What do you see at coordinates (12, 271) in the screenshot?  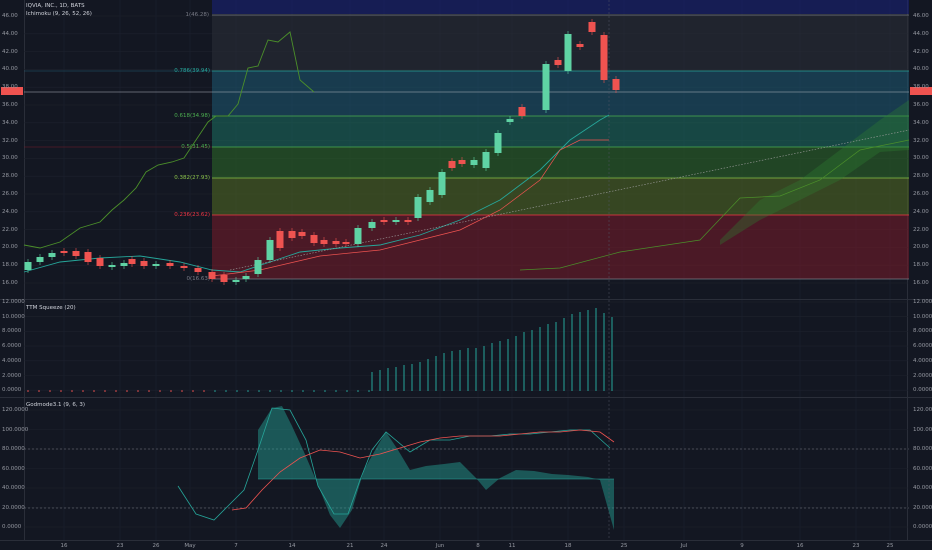 I see `left-price-axis` at bounding box center [12, 271].